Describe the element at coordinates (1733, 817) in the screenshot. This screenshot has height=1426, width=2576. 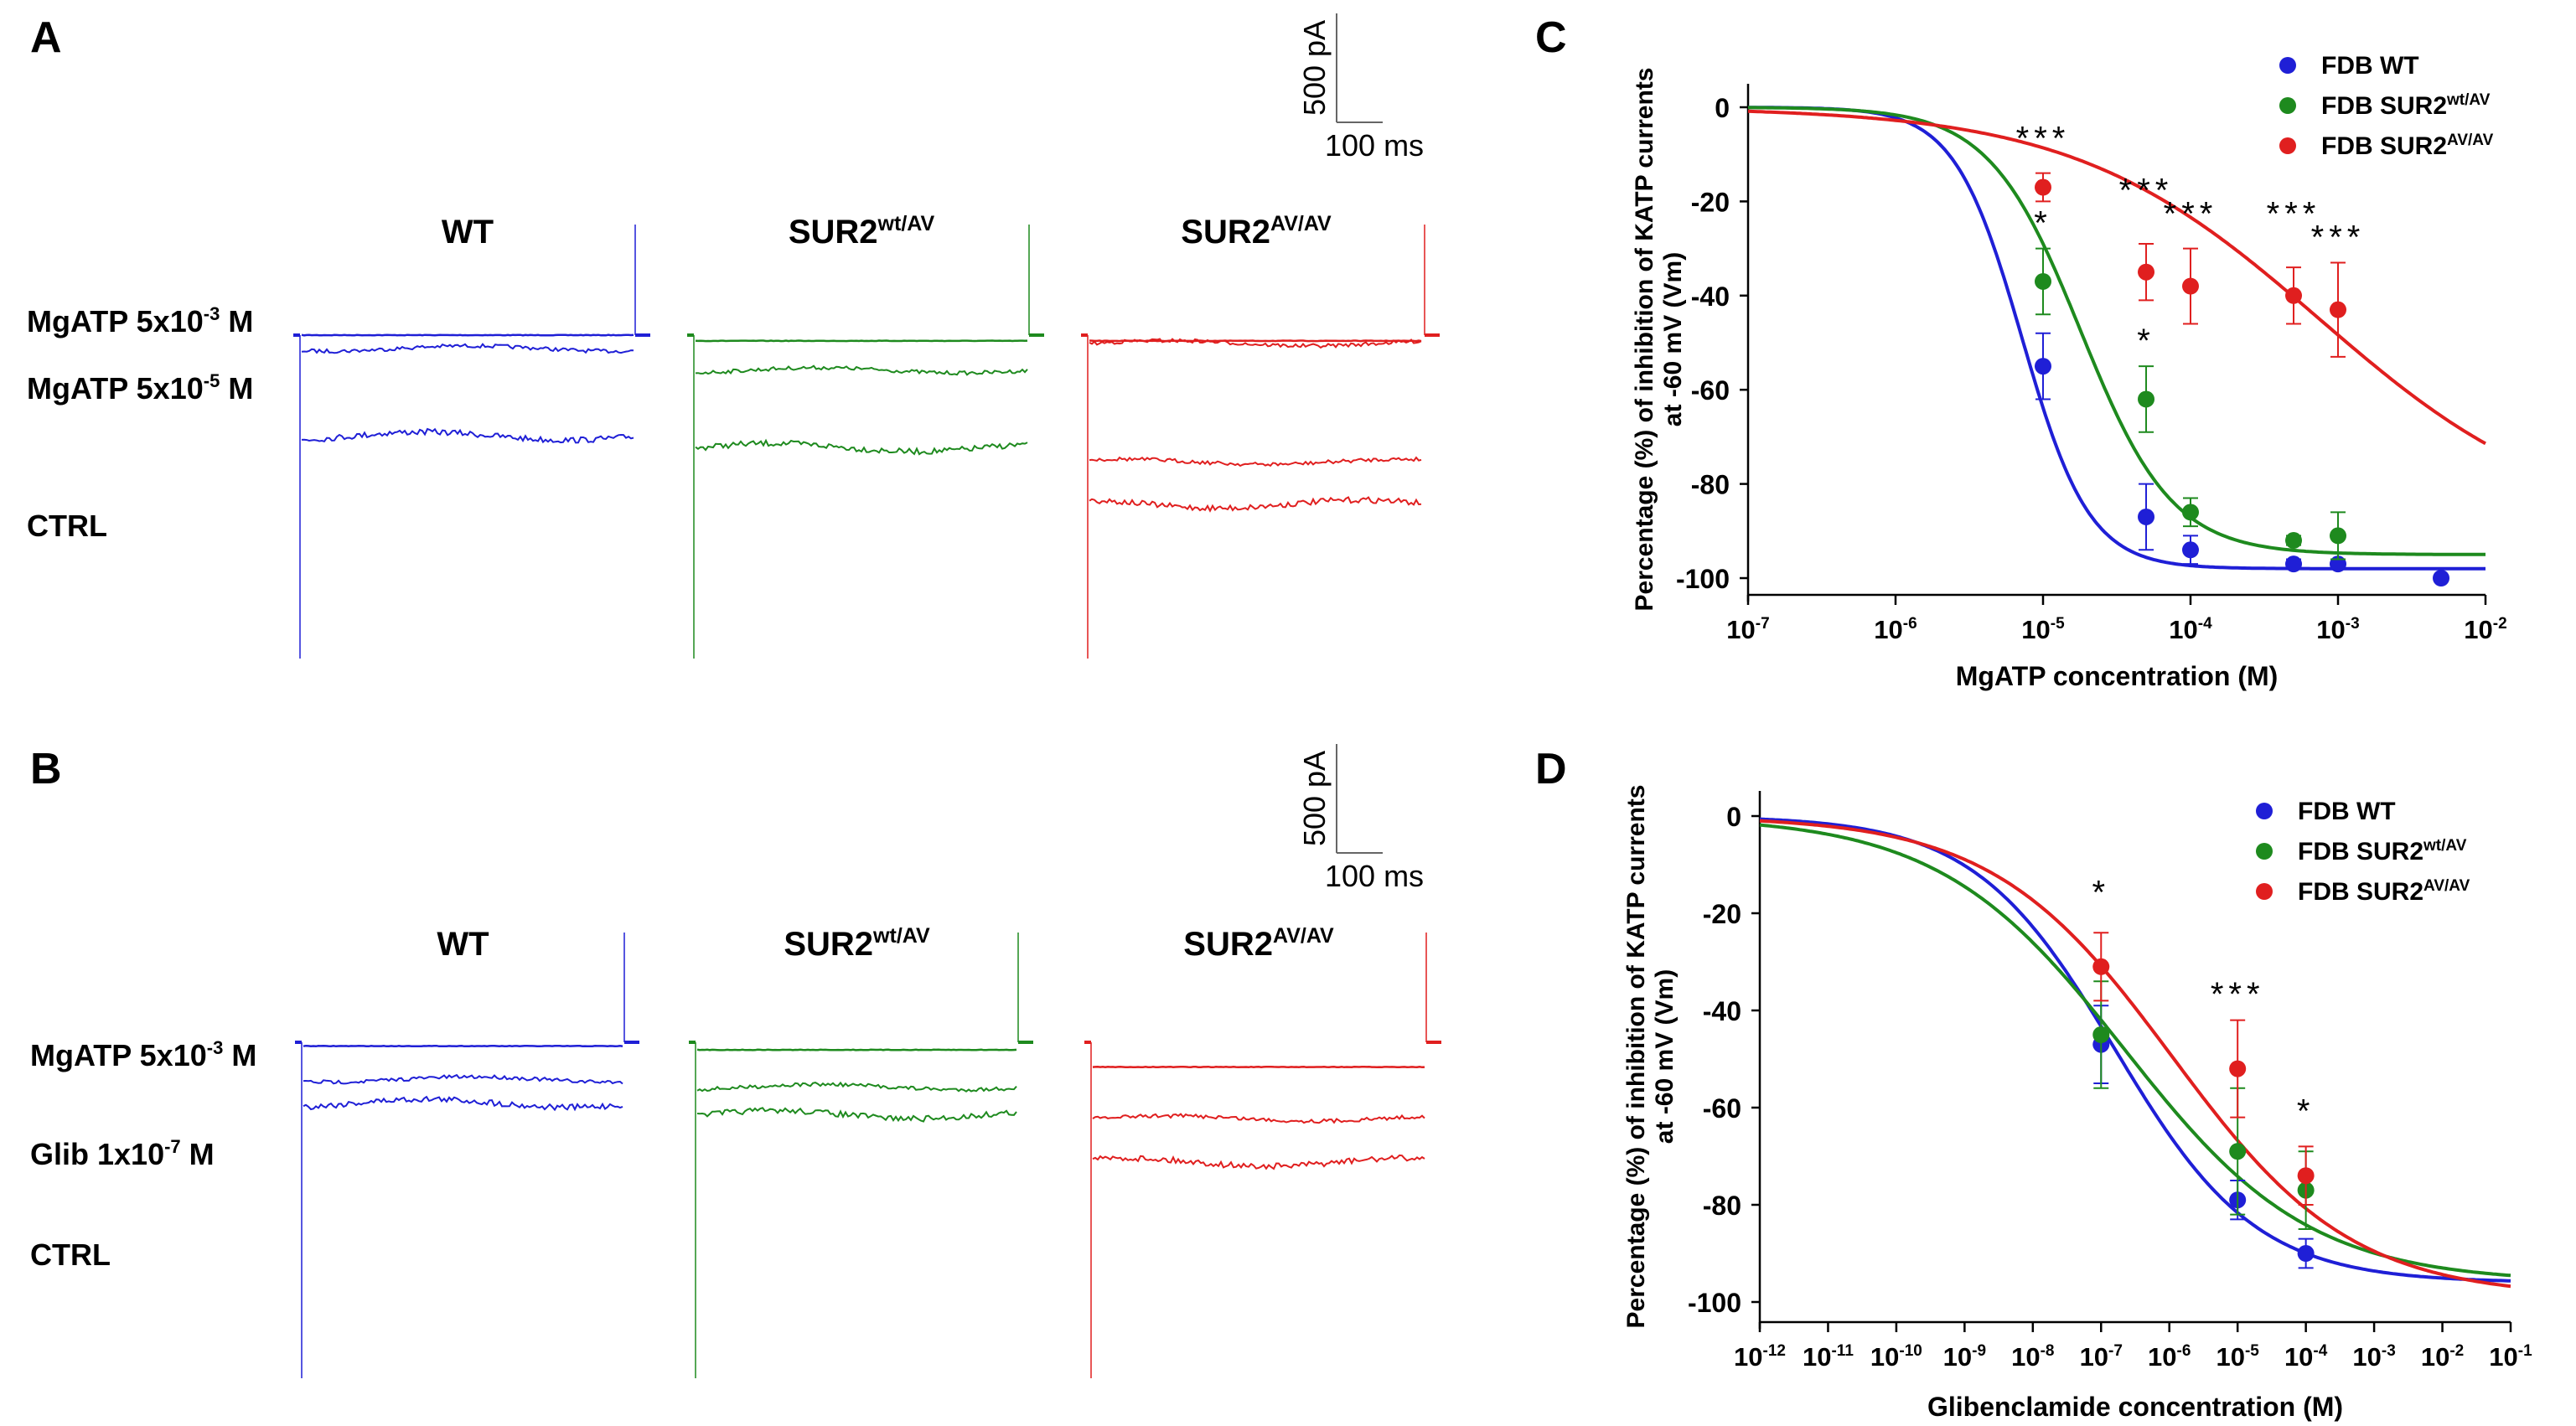
I see `y-tick-label: 0` at that location.